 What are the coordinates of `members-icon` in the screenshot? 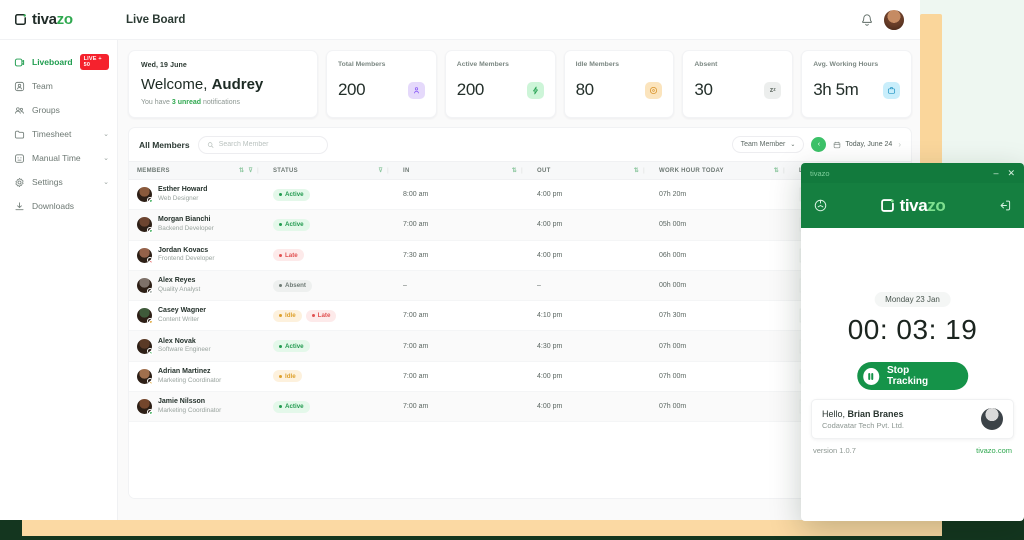 It's located at (416, 90).